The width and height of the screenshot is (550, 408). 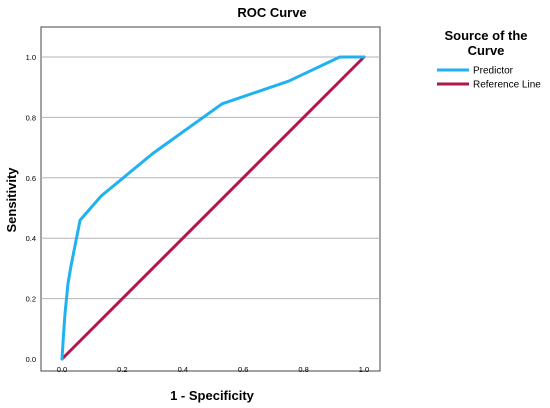 I want to click on y-tick-label: 1.0, so click(x=31, y=57).